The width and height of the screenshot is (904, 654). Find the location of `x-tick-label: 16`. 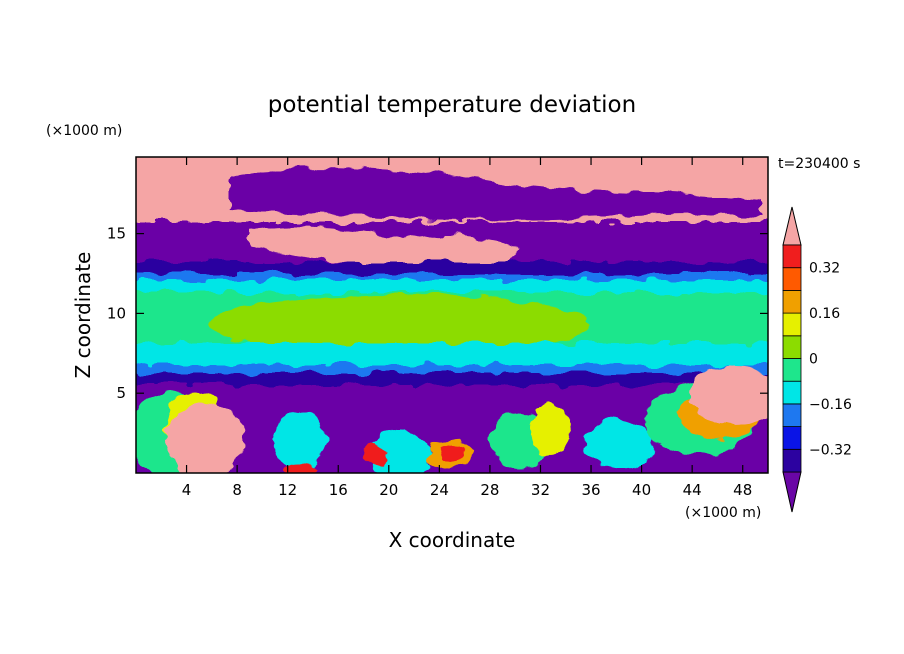

x-tick-label: 16 is located at coordinates (338, 490).